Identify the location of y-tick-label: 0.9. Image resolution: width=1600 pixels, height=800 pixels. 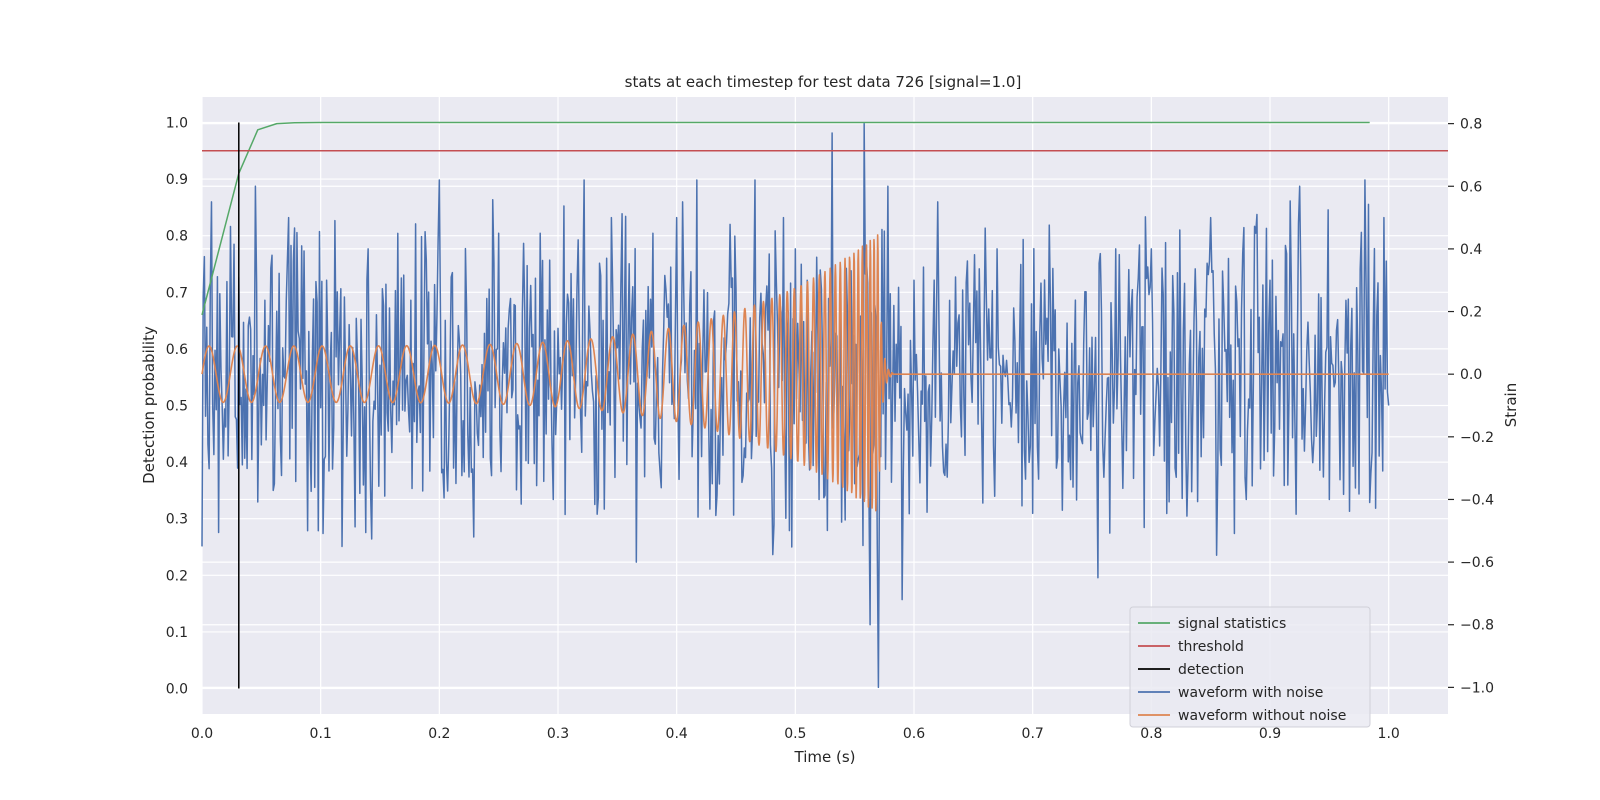
(177, 180).